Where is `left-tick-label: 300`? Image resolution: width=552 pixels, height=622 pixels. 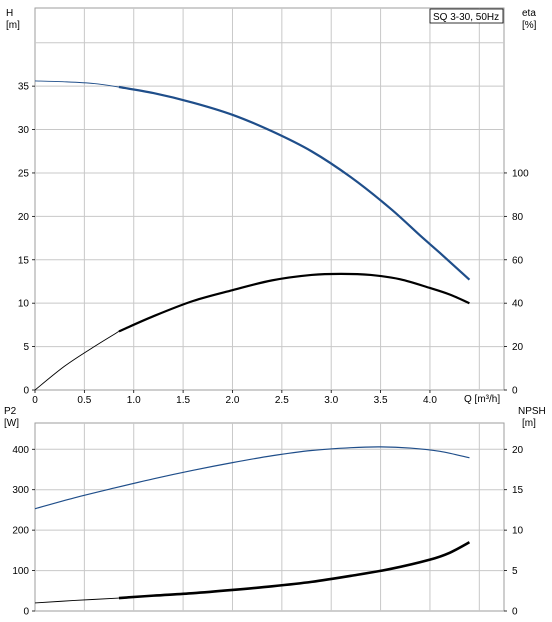
left-tick-label: 300 is located at coordinates (20, 490).